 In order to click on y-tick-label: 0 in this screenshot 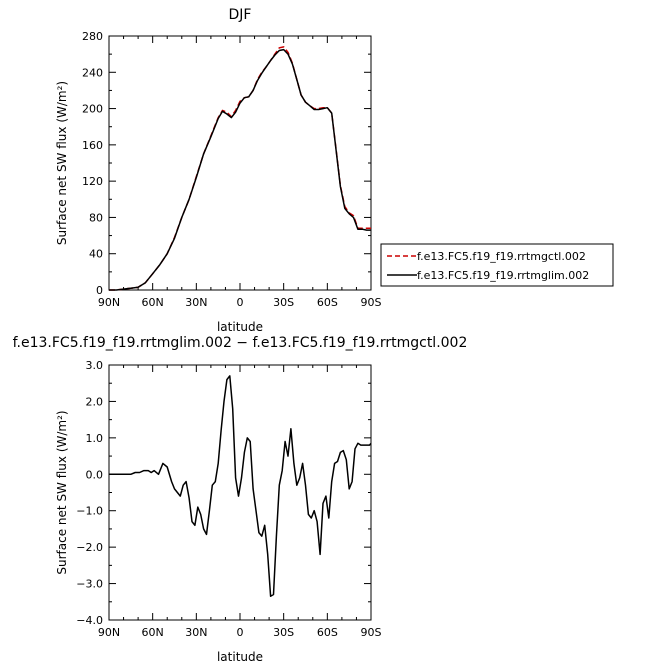, I will do `click(99, 290)`.